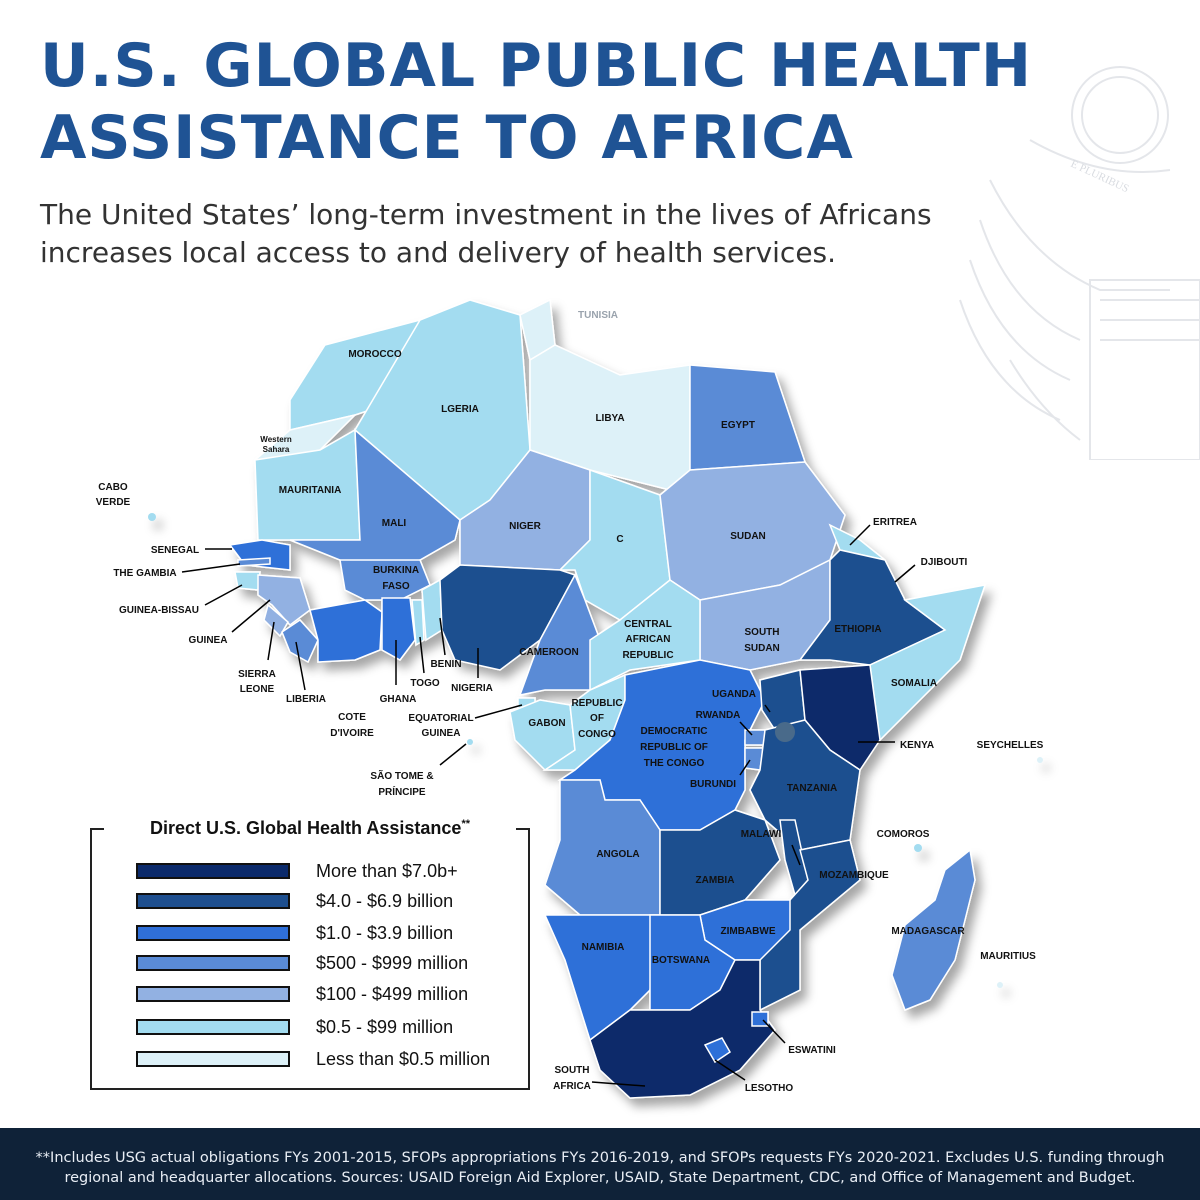 Image resolution: width=1200 pixels, height=1200 pixels. Describe the element at coordinates (294, 1027) in the screenshot. I see `legend-item: $0.5 - $99 million` at that location.